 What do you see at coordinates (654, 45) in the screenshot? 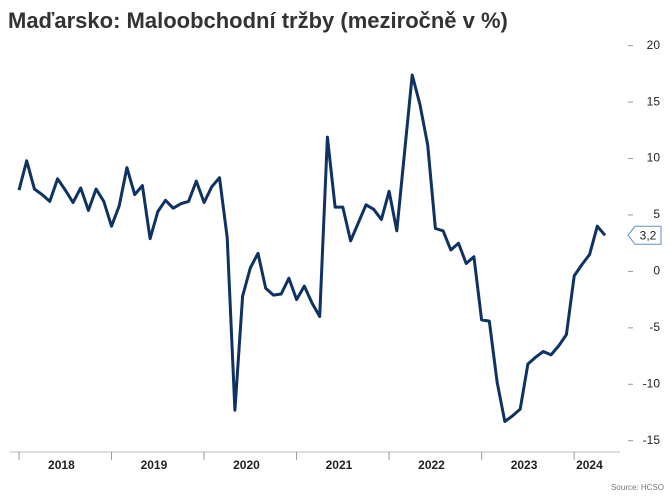
I see `y-tick-label: 20` at bounding box center [654, 45].